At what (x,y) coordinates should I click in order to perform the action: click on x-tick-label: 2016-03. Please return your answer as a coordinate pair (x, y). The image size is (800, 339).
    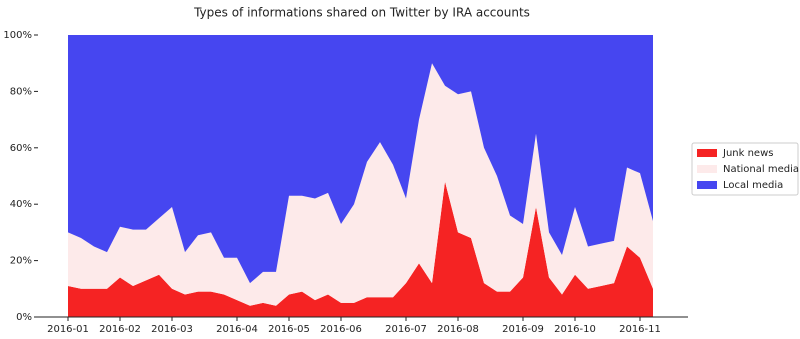
    Looking at the image, I should click on (172, 329).